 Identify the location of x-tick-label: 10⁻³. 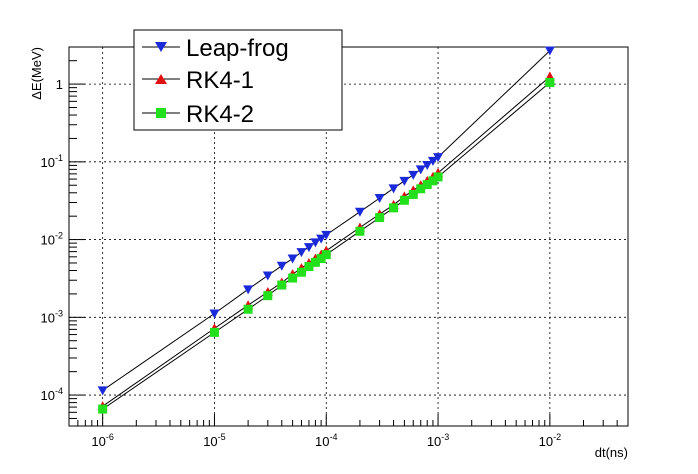
(438, 440).